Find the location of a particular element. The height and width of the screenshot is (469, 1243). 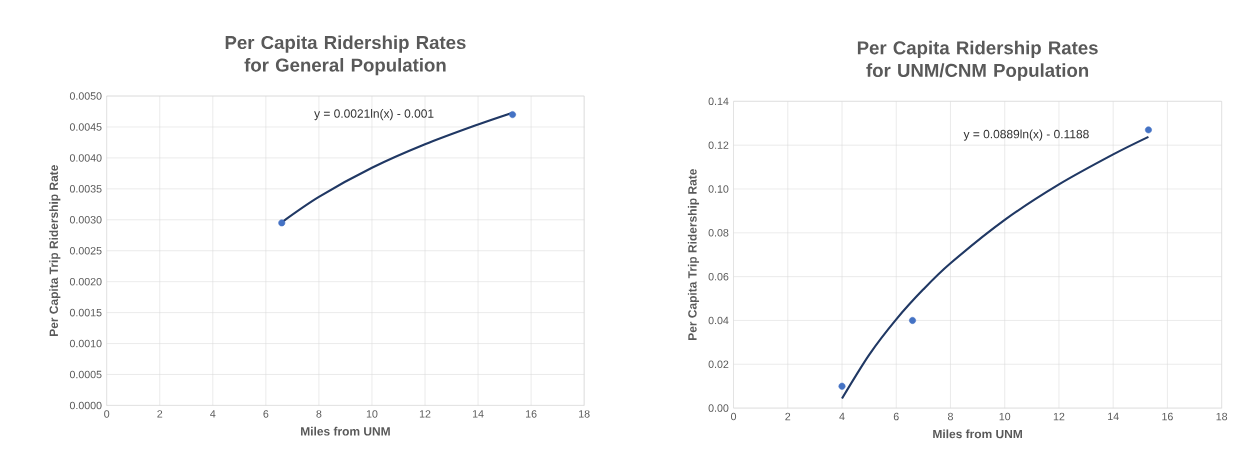

chart-title: Per Capita Ridership Rates for General Population is located at coordinates (345, 55).